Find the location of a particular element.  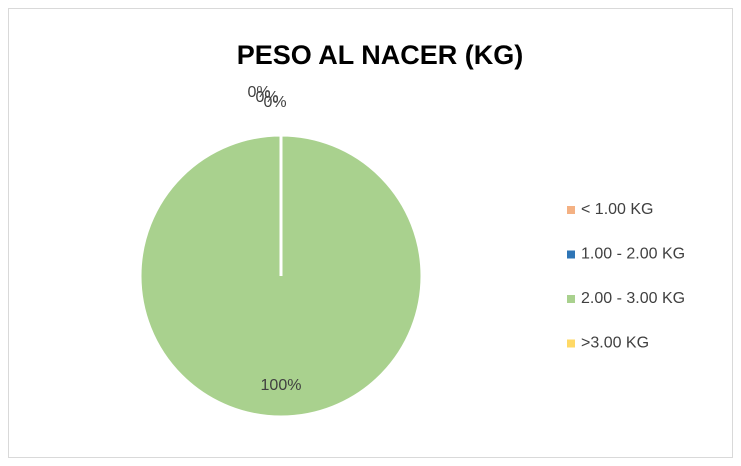

legend-label: >3.00 KG is located at coordinates (615, 343).